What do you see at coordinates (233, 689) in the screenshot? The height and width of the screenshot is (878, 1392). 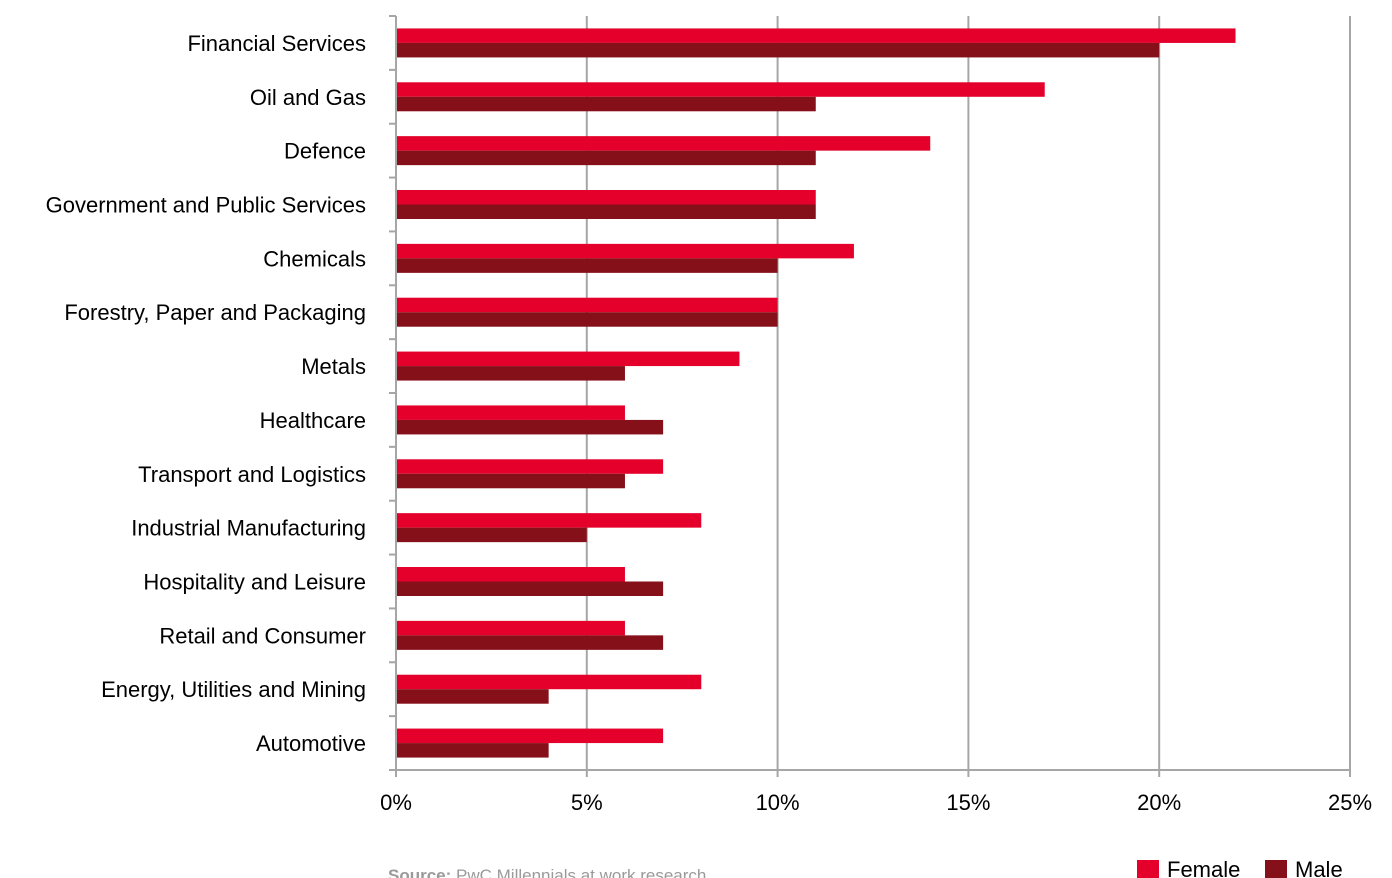 I see `category-label: Energy, Utilities and Mining` at bounding box center [233, 689].